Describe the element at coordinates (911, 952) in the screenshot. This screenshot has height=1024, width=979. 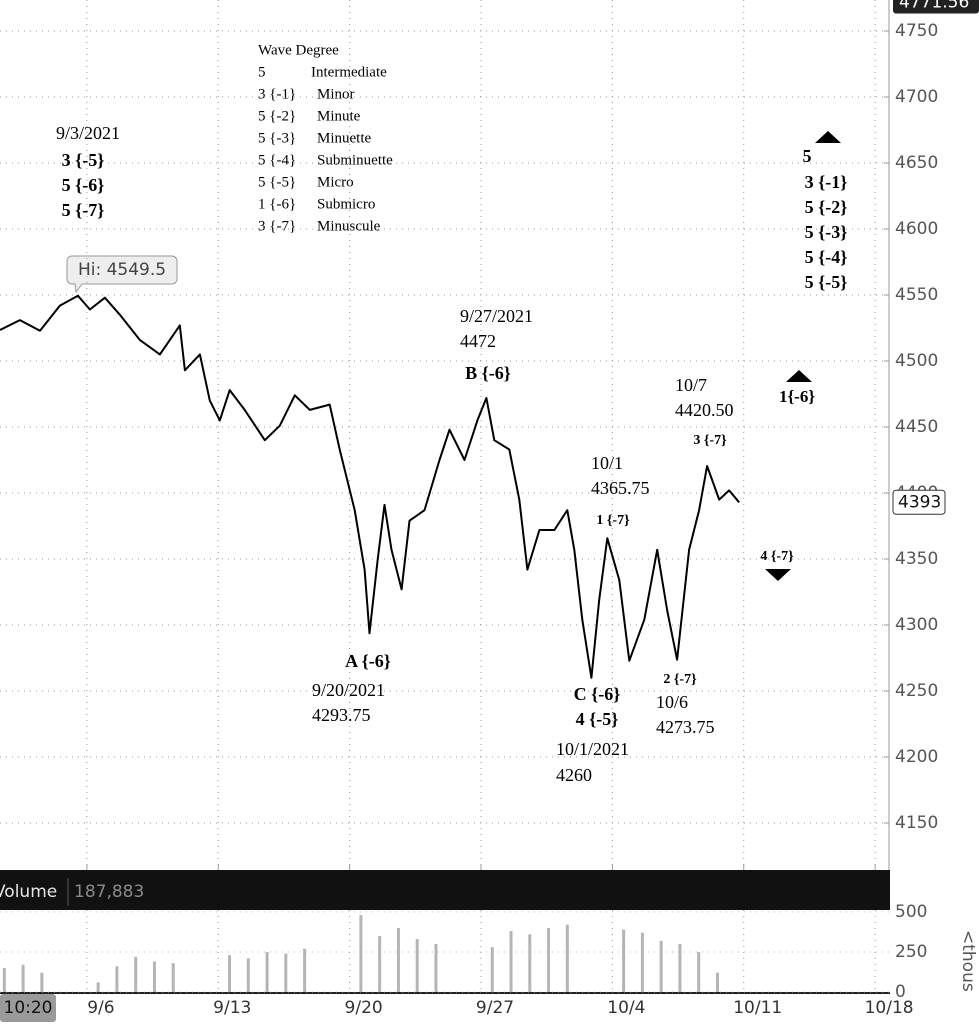
I see `volume-tick-label: 250` at that location.